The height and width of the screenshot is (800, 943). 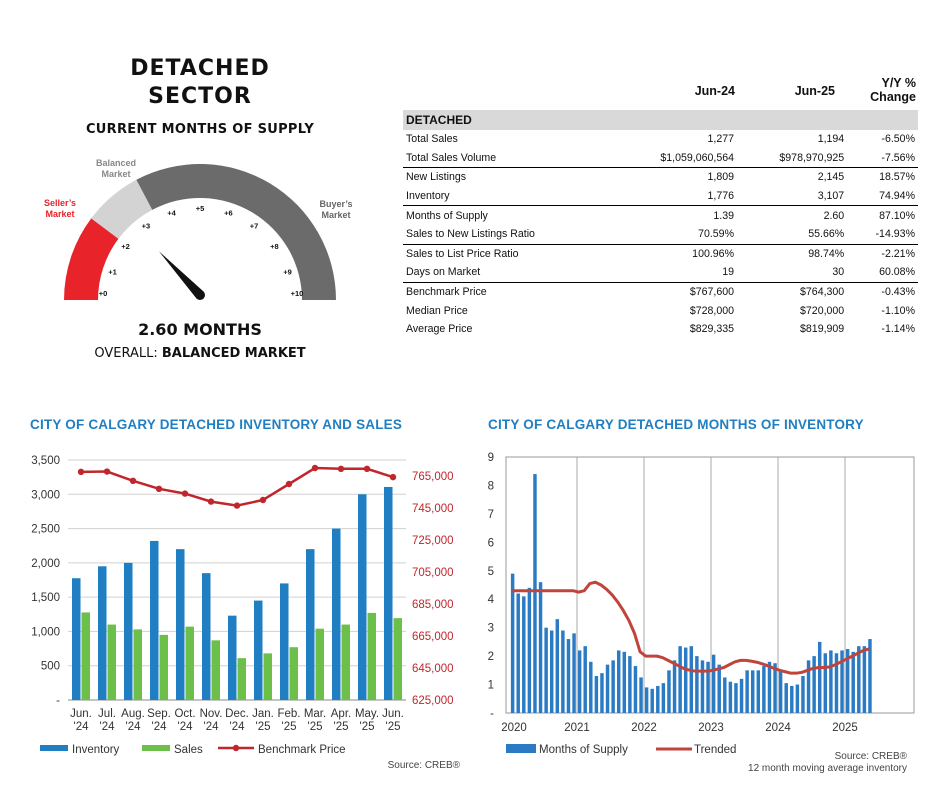 I want to click on row-label: Days on Market, so click(x=508, y=273).